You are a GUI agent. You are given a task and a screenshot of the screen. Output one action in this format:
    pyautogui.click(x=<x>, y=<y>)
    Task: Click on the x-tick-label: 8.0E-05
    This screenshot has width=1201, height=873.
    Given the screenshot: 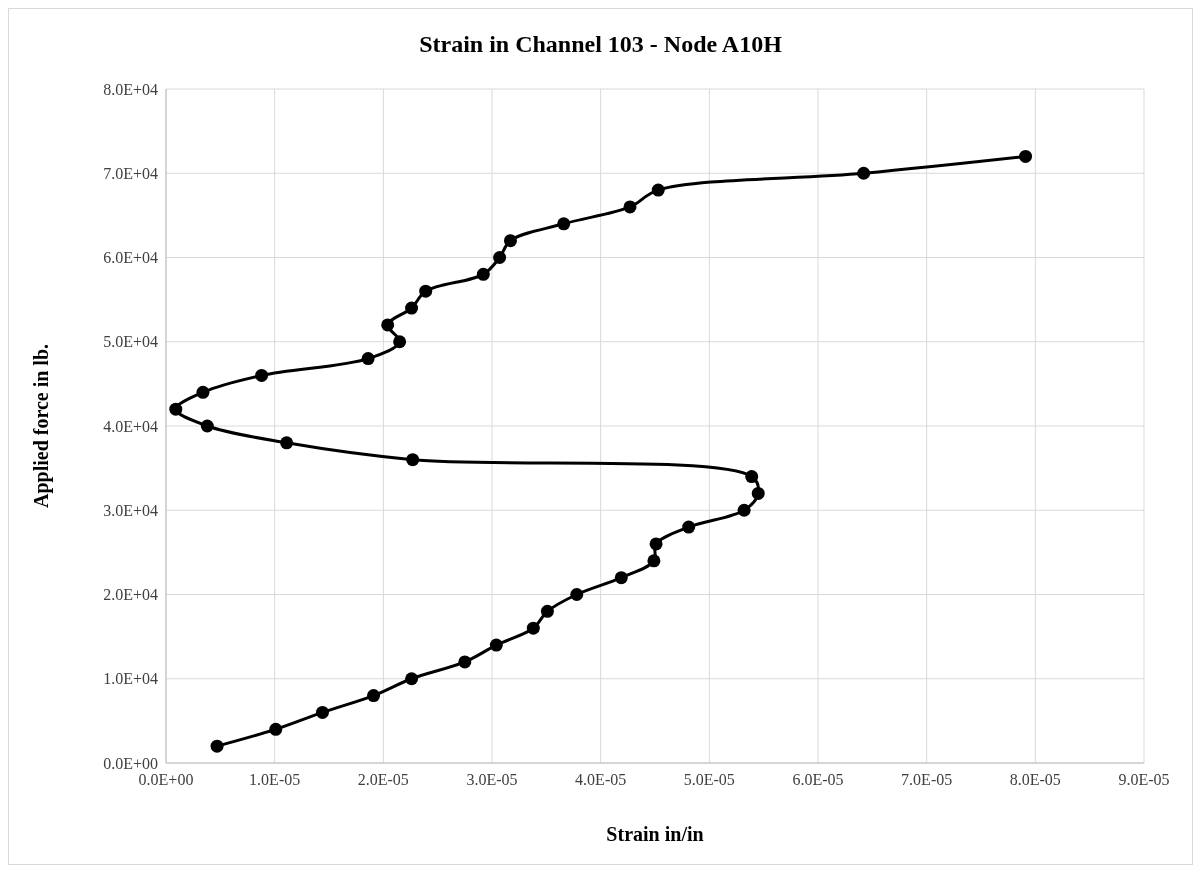 What is the action you would take?
    pyautogui.click(x=1035, y=779)
    